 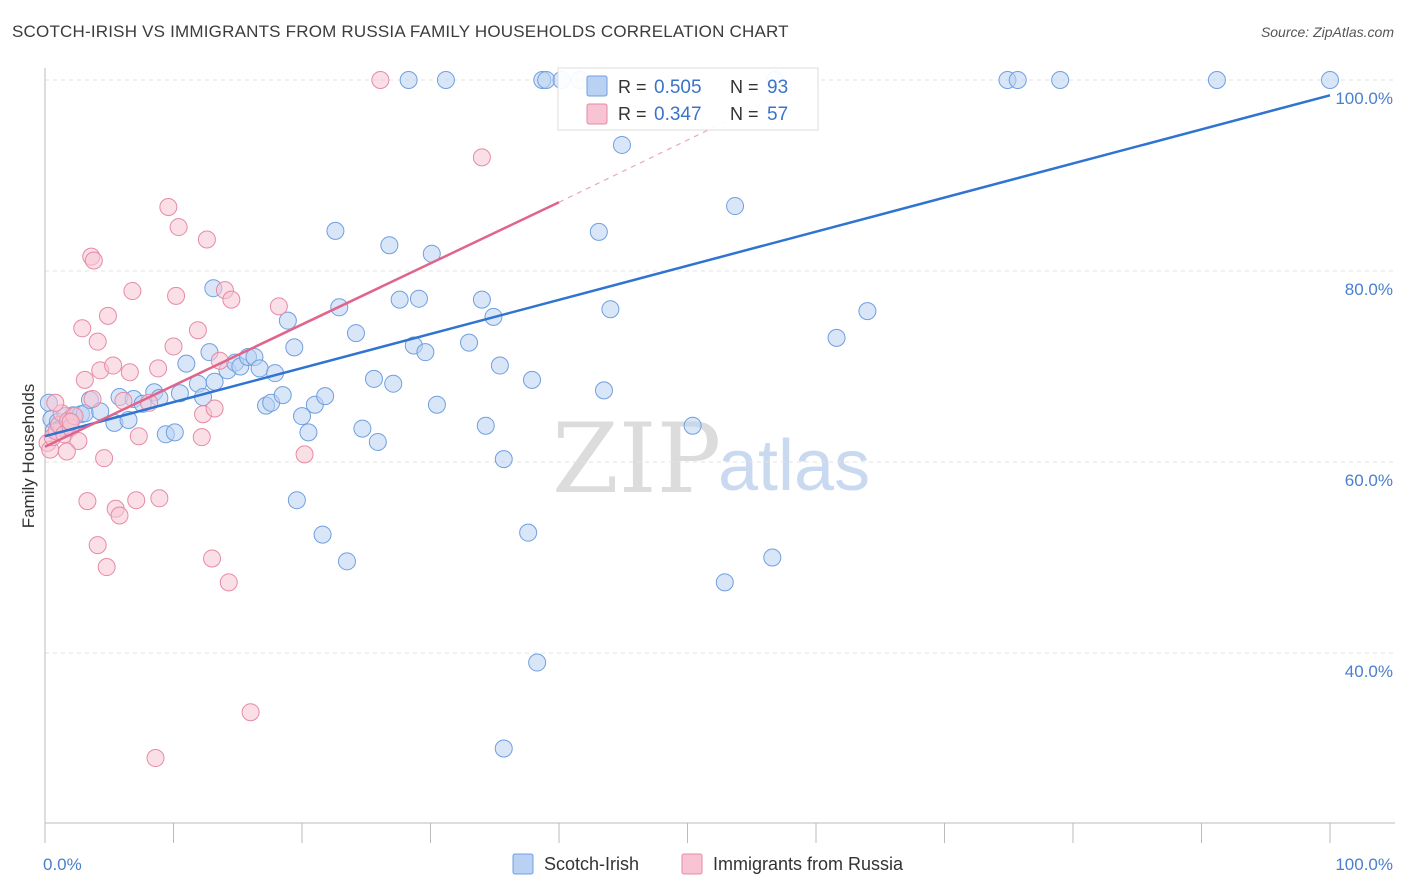 What do you see at coordinates (632, 87) in the screenshot?
I see `legend-r-label-1: R =` at bounding box center [632, 87].